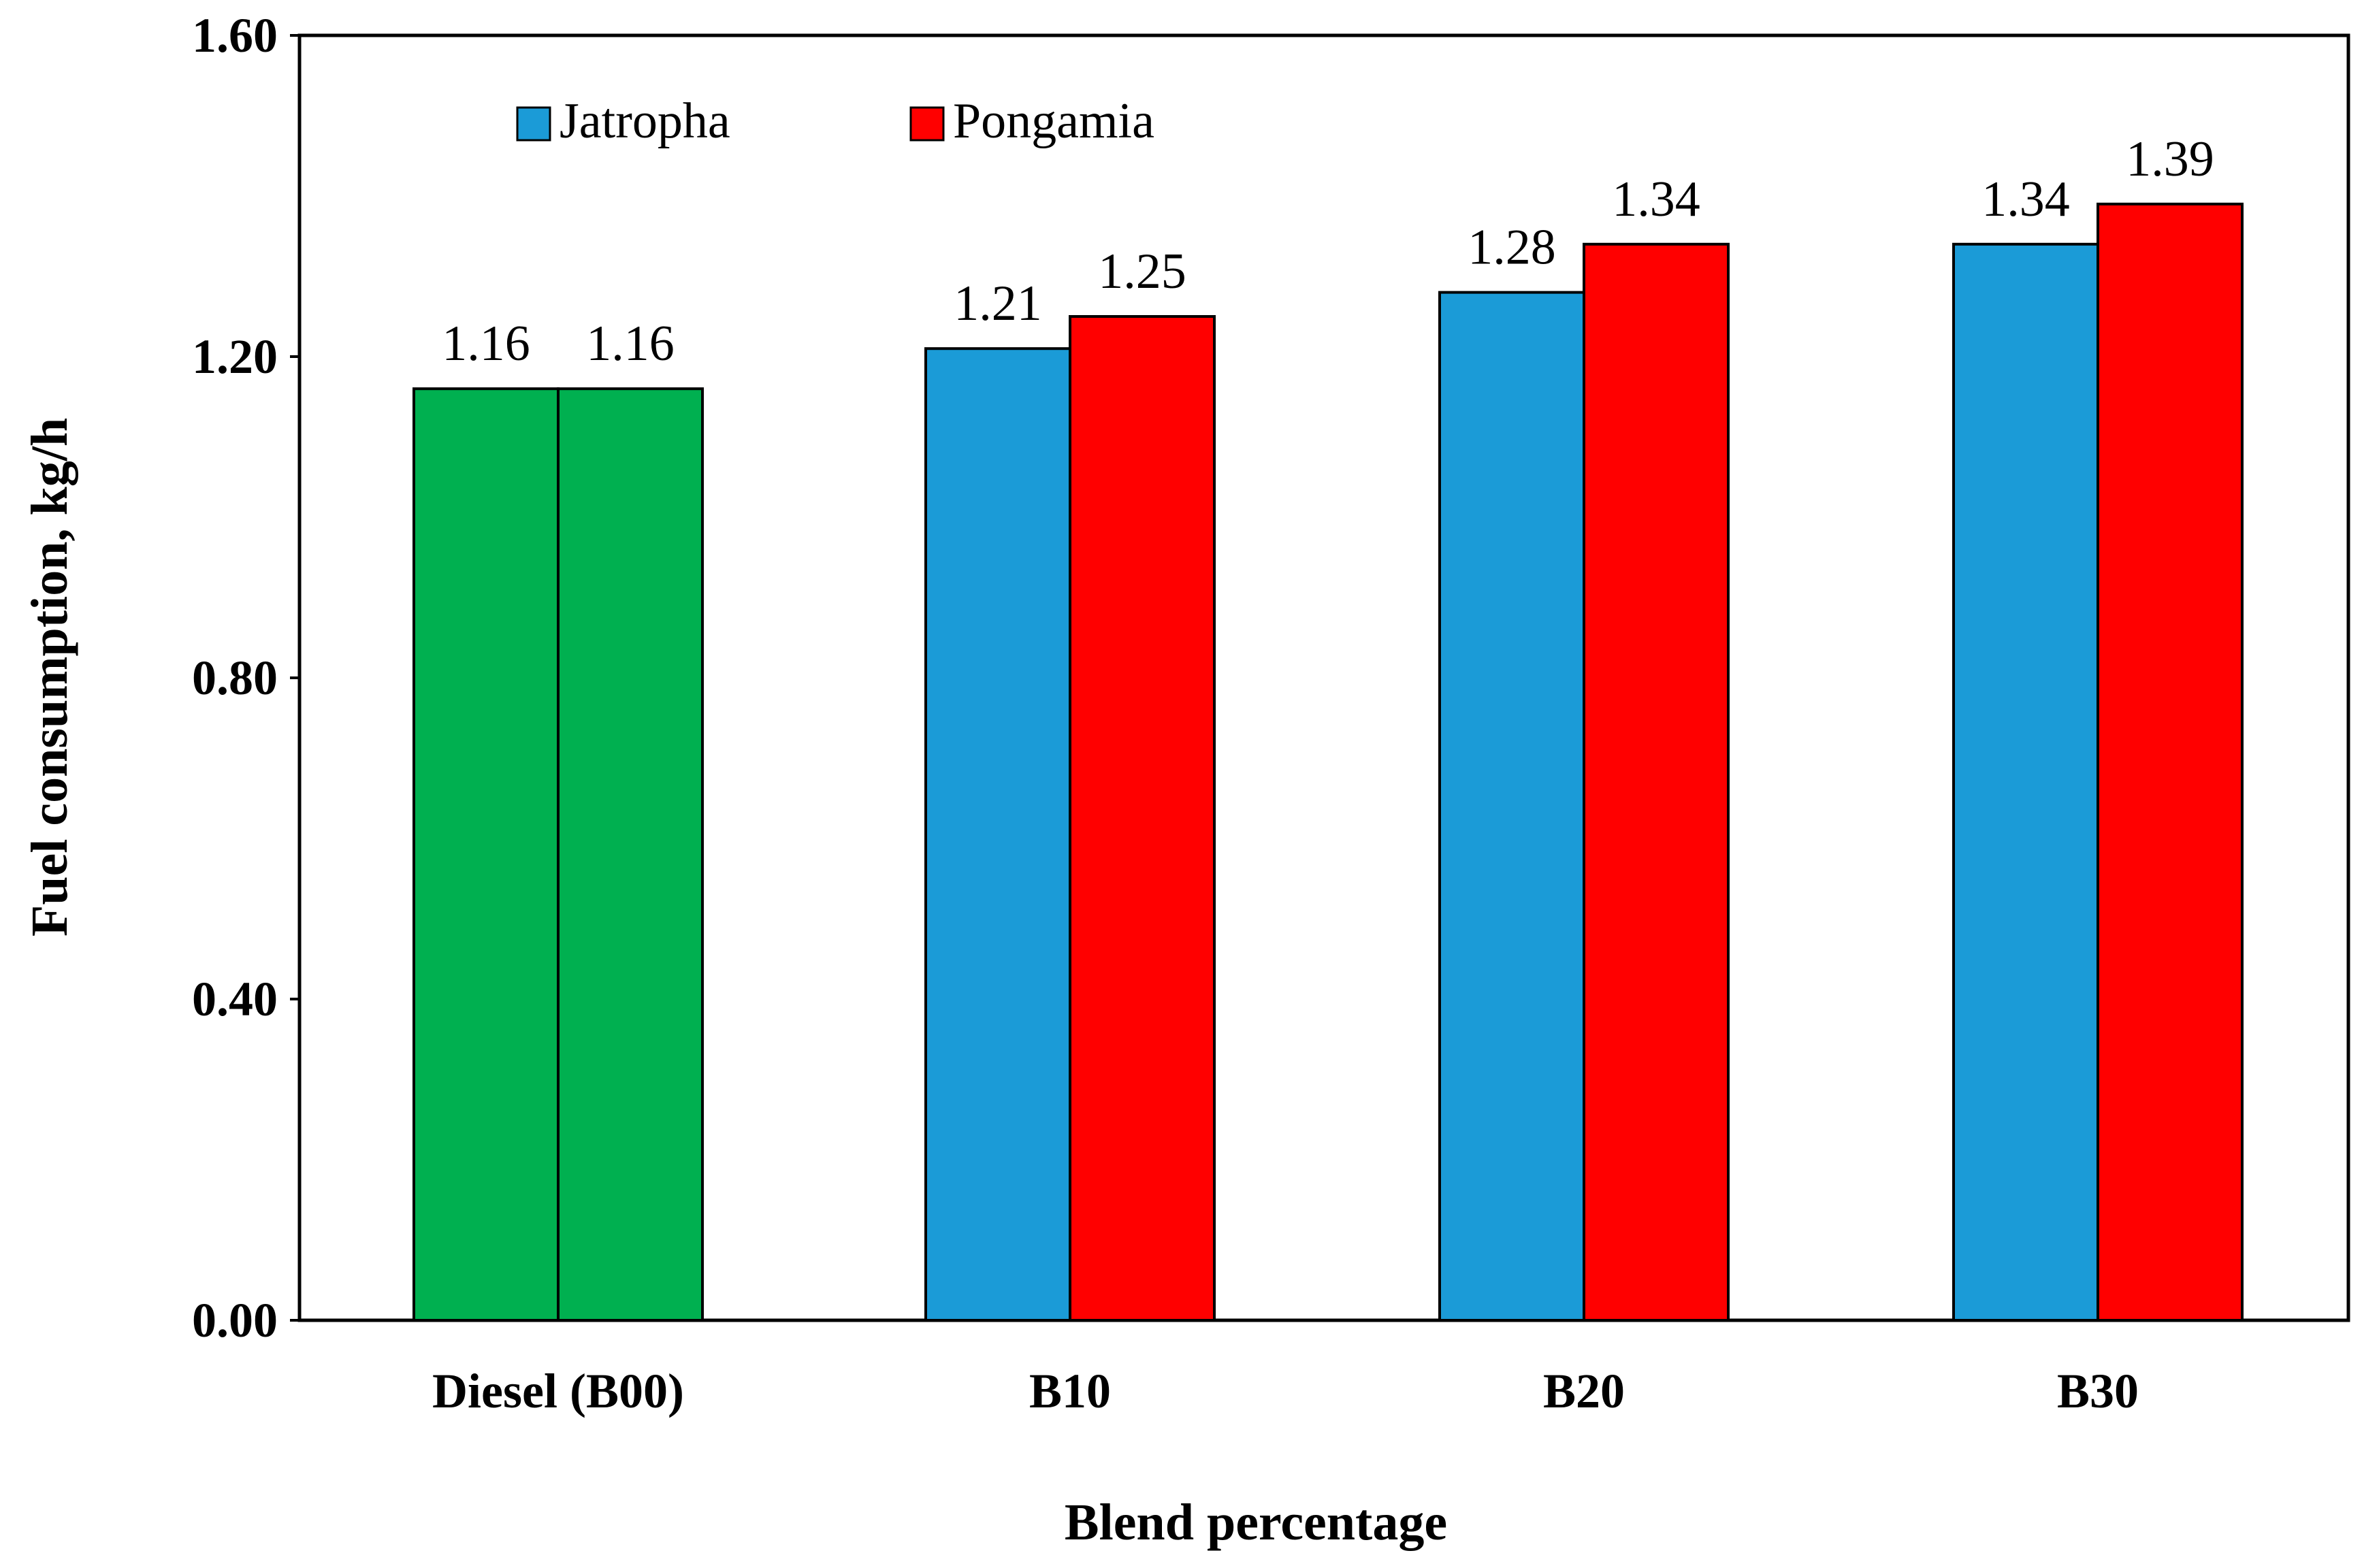  I want to click on legend-swatch-pongamia, so click(927, 124).